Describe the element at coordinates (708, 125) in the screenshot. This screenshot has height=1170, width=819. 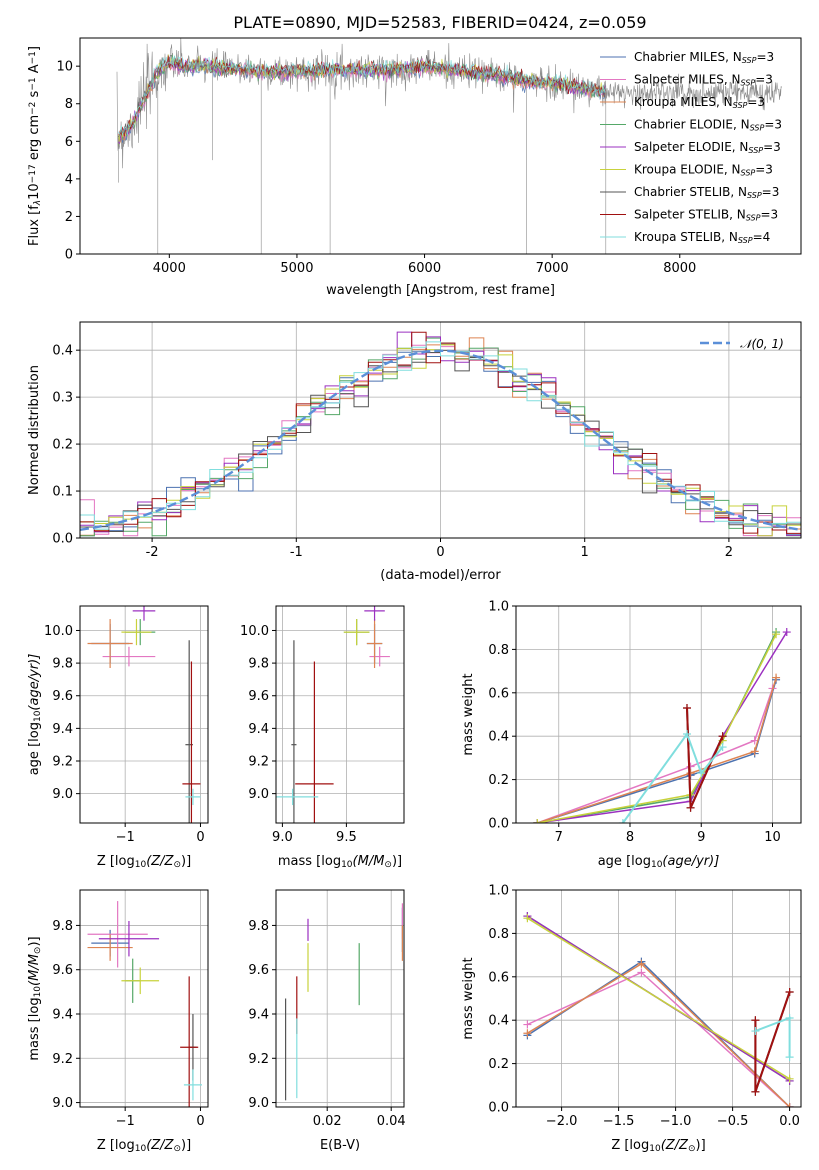
I see `legend-label: Chabrier ELODIE, NSSP=3` at that location.